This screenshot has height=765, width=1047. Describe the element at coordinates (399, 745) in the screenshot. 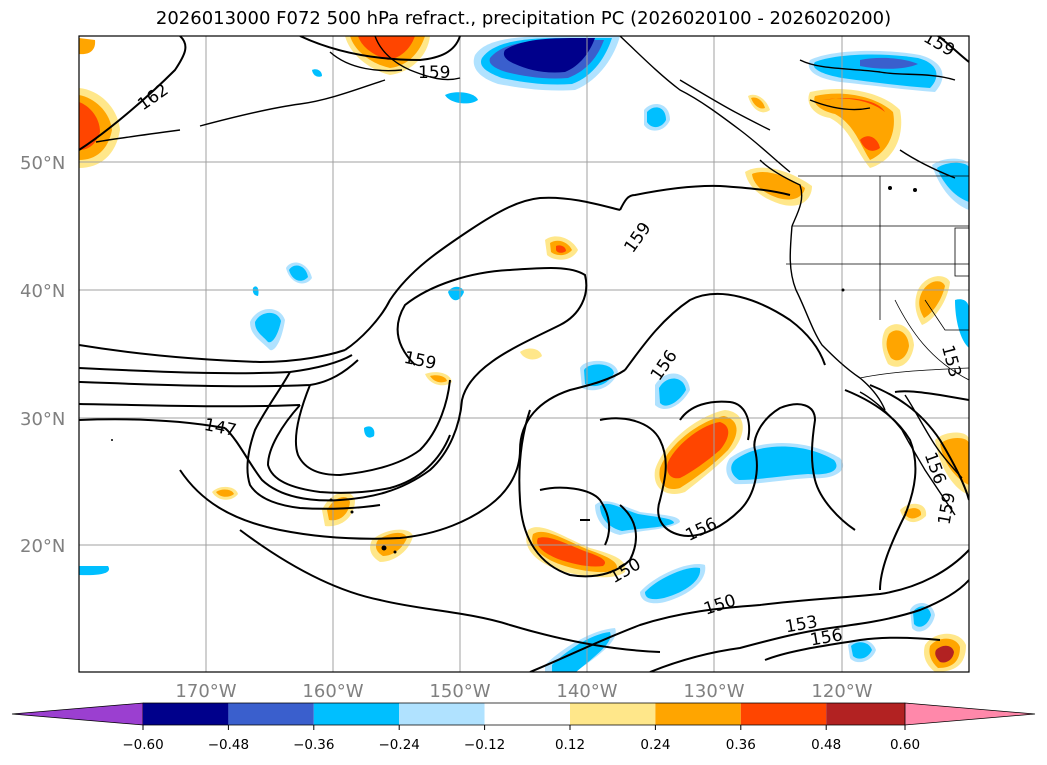

I see `colorbar-tick-label: −0.24` at that location.